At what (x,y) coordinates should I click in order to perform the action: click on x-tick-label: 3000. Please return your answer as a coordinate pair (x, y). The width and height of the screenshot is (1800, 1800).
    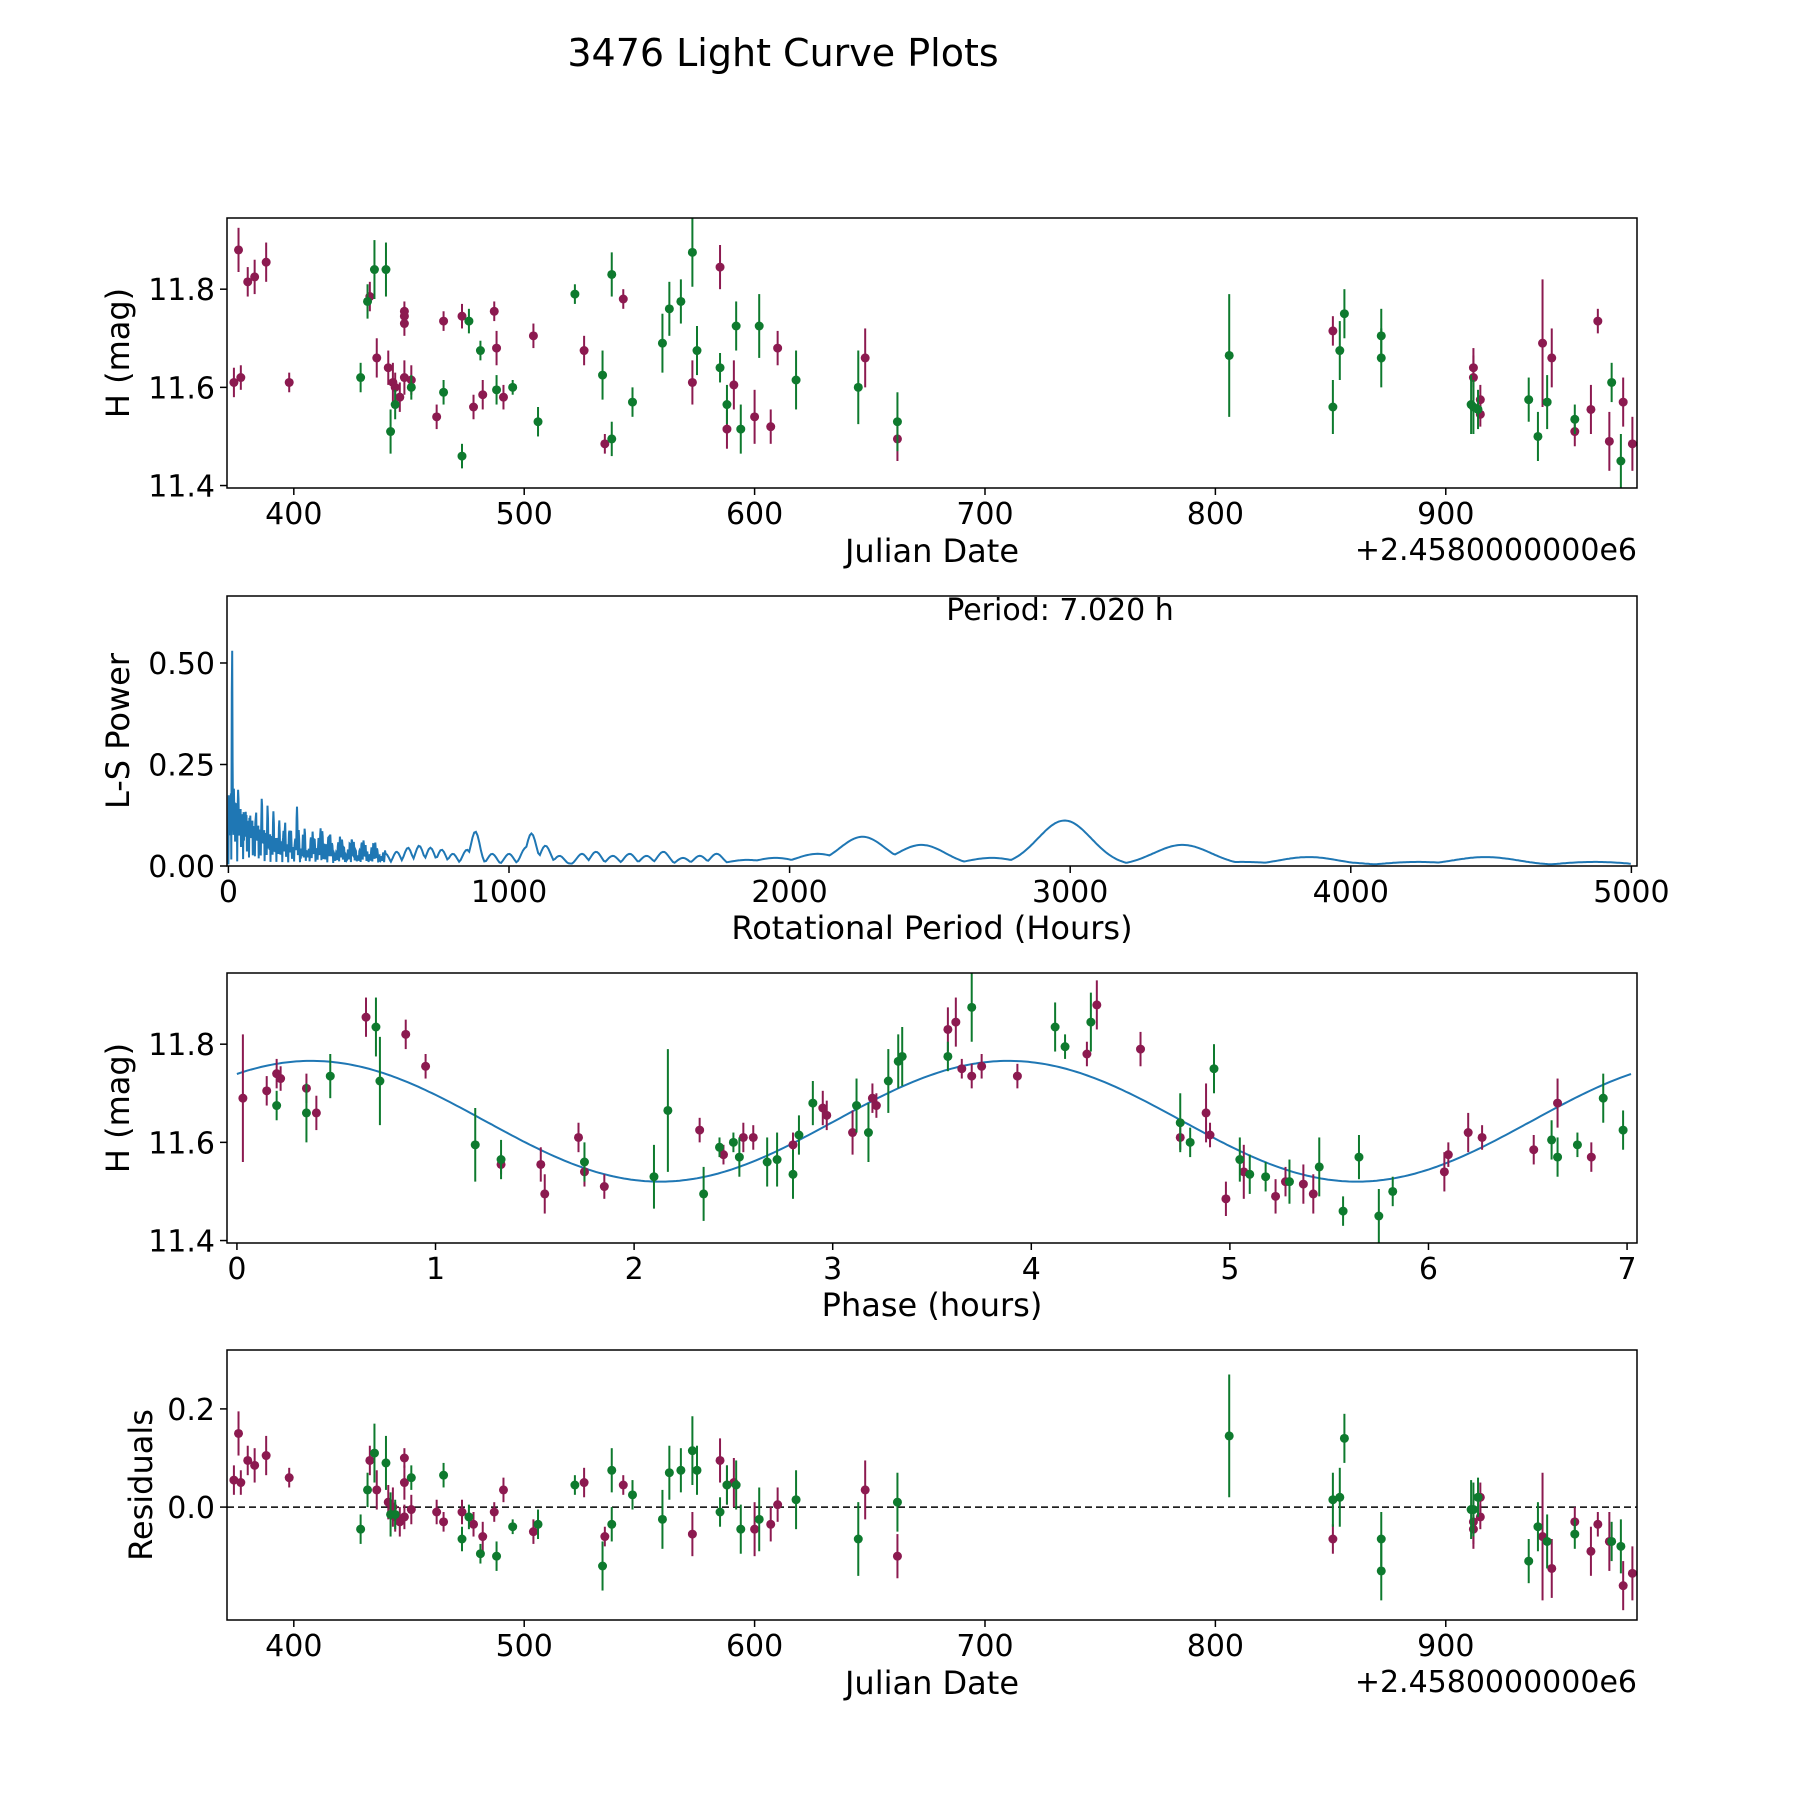
    Looking at the image, I should click on (1070, 892).